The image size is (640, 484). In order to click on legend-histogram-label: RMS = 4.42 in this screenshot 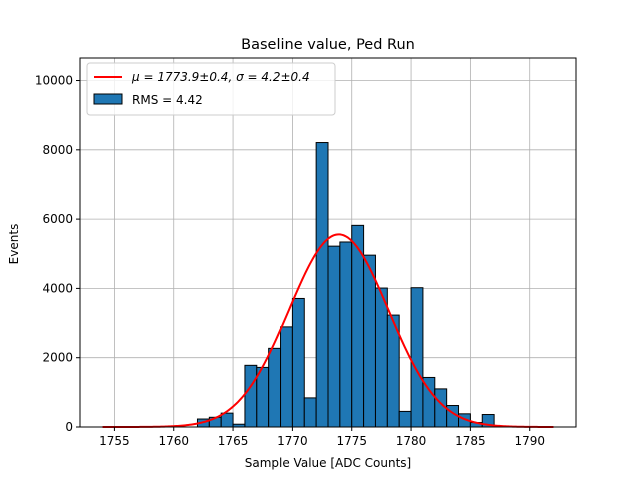, I will do `click(167, 100)`.